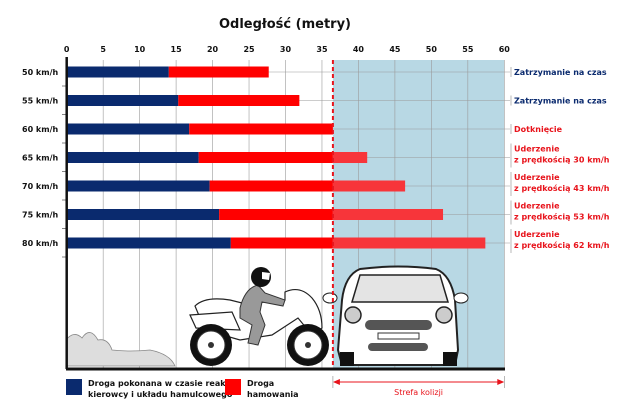  I want to click on y-category-label: 55 km/h, so click(40, 101).